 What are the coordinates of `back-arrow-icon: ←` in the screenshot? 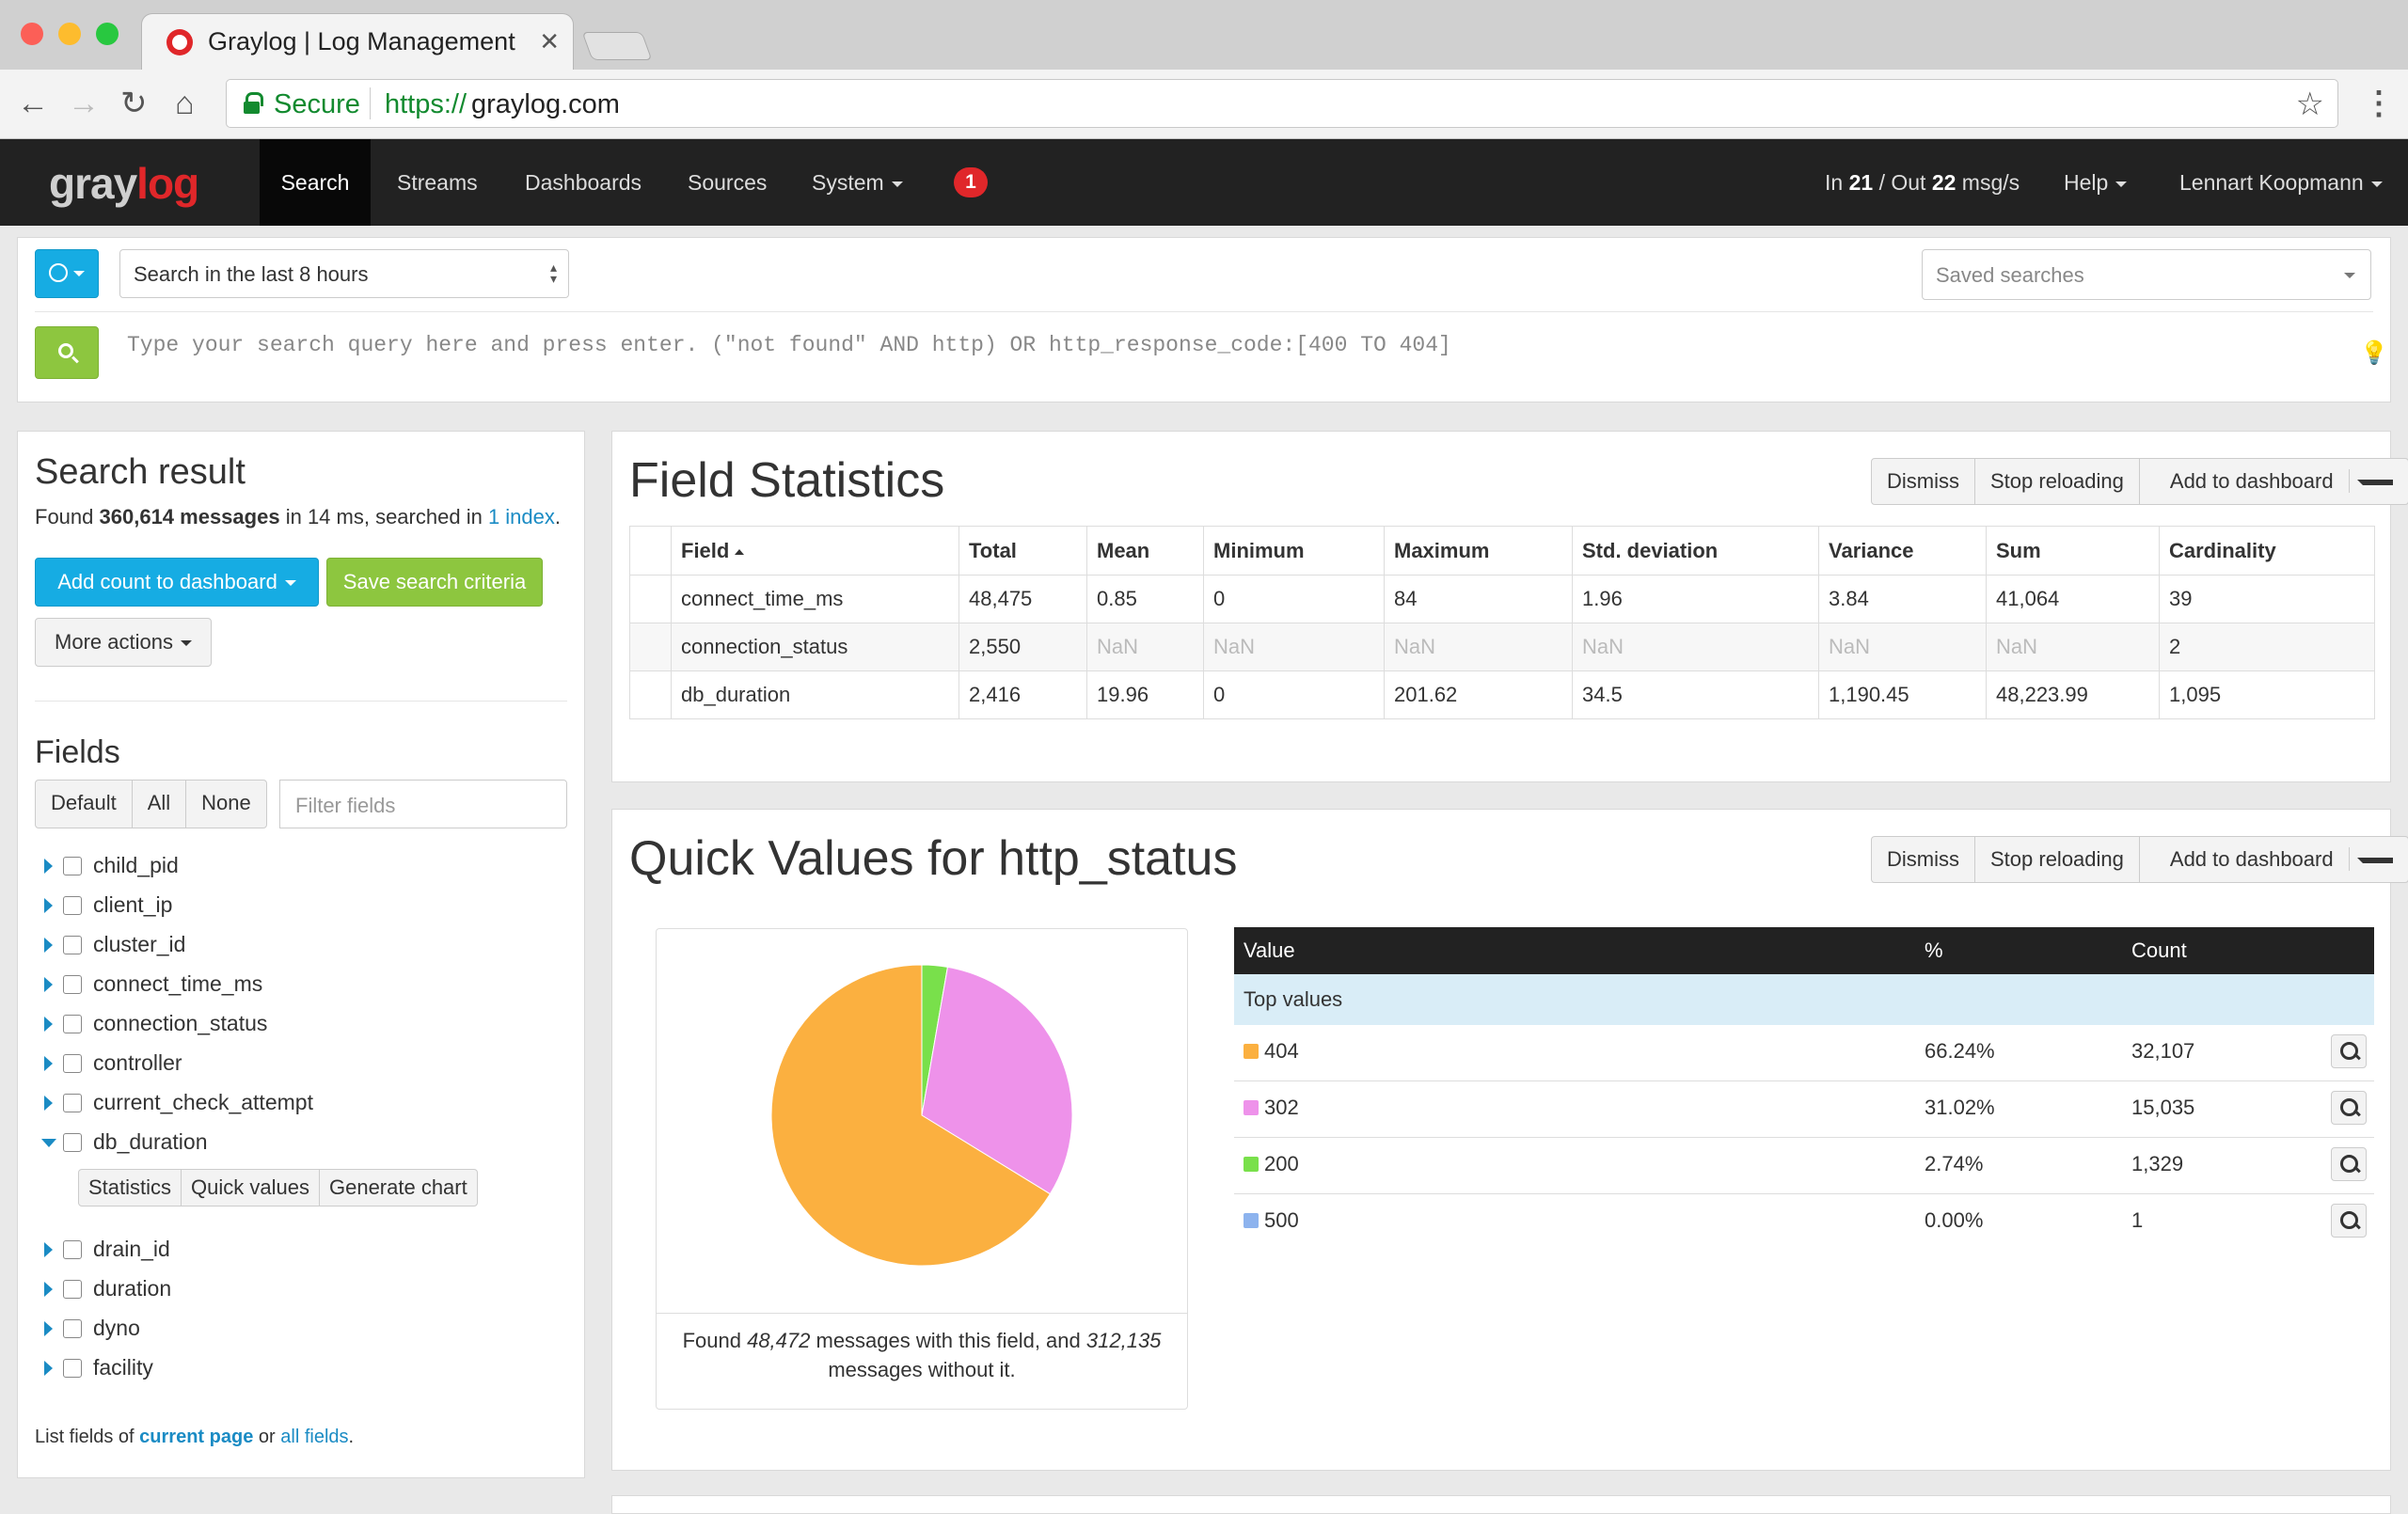 It's located at (33, 103).